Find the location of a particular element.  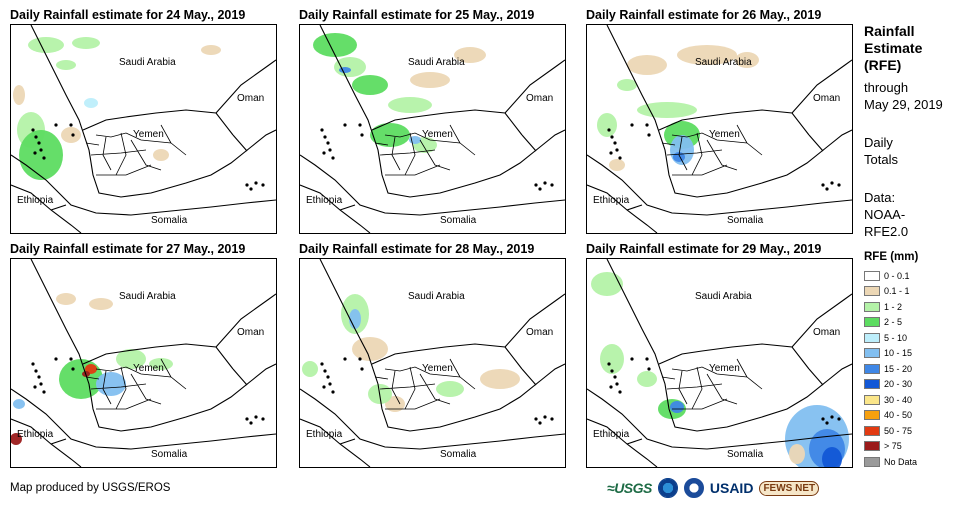

usaid-seal-icon is located at coordinates (693, 488).